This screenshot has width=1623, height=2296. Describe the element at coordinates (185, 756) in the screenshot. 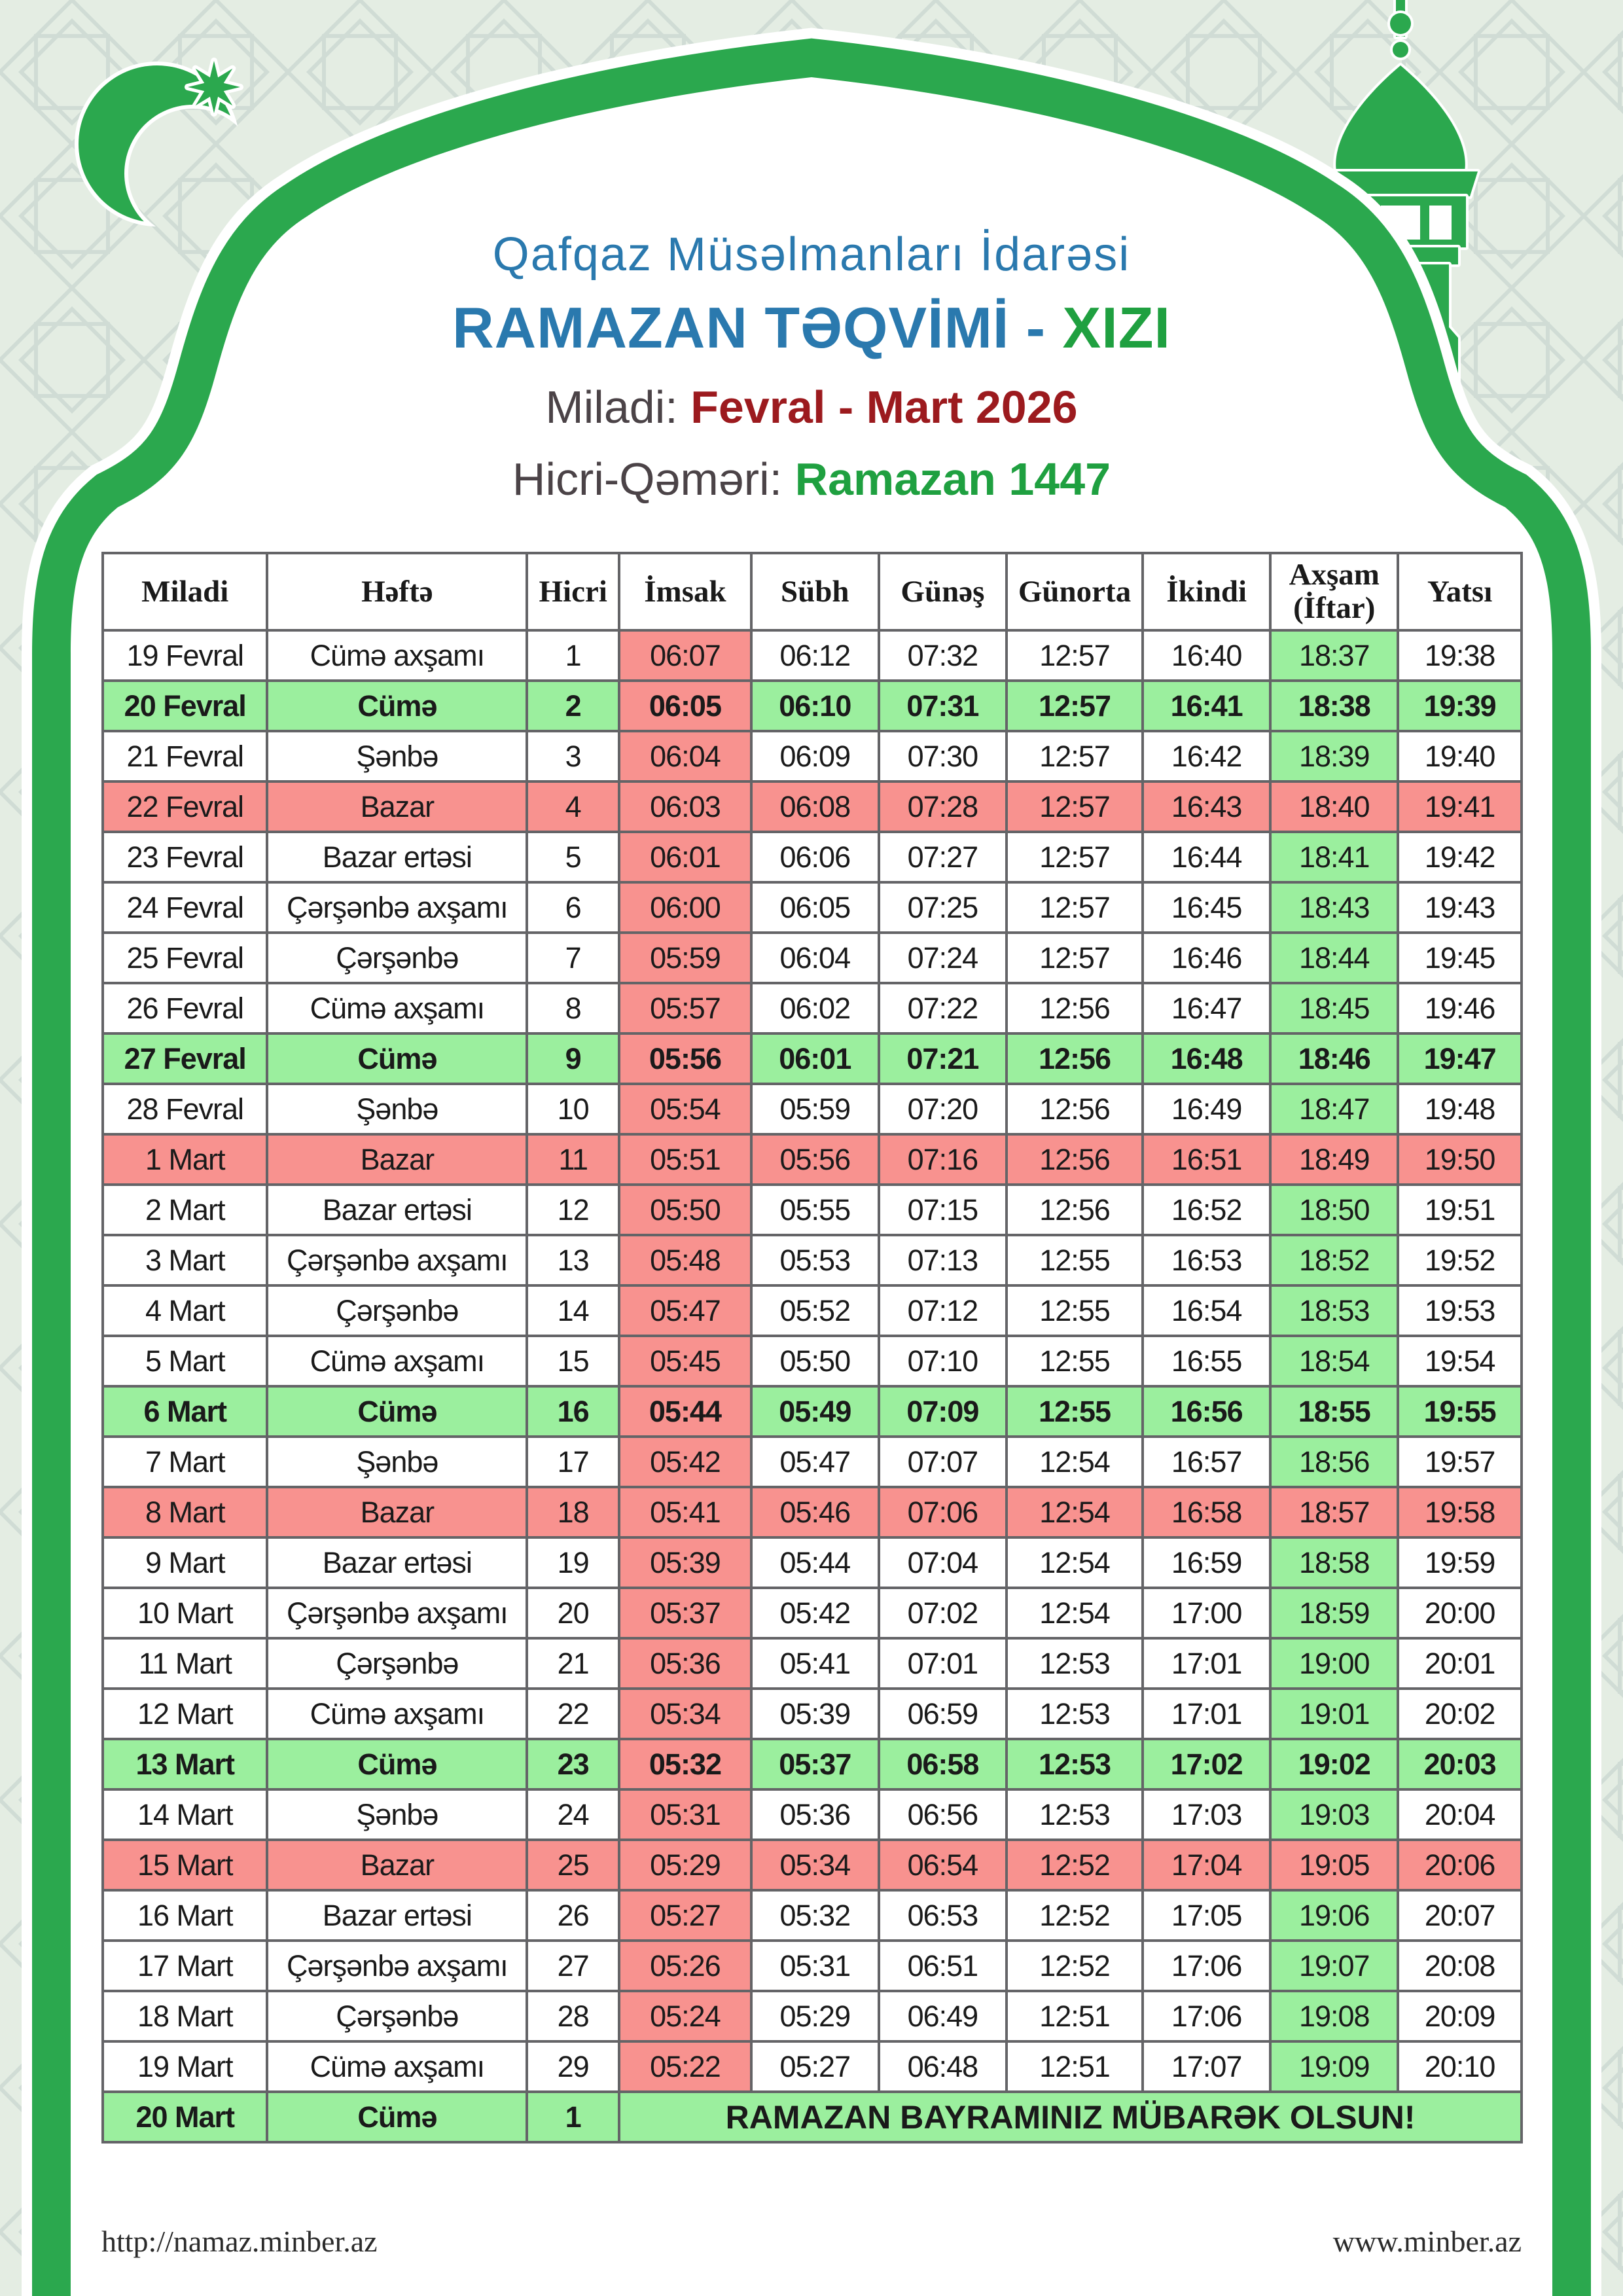

I see `cell-date: 21 Fevral` at that location.